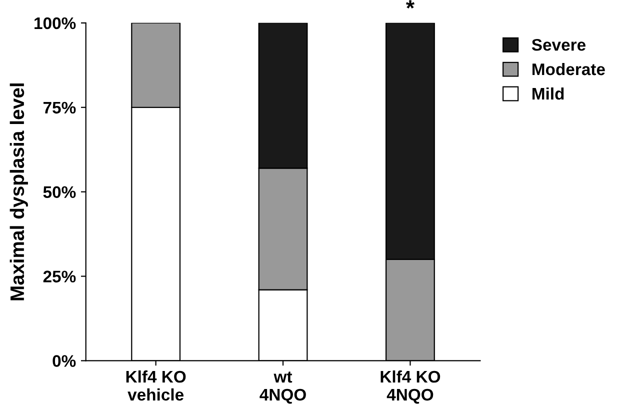 The height and width of the screenshot is (417, 636). Describe the element at coordinates (283, 388) in the screenshot. I see `x-tick-label: wt 4NQO` at that location.